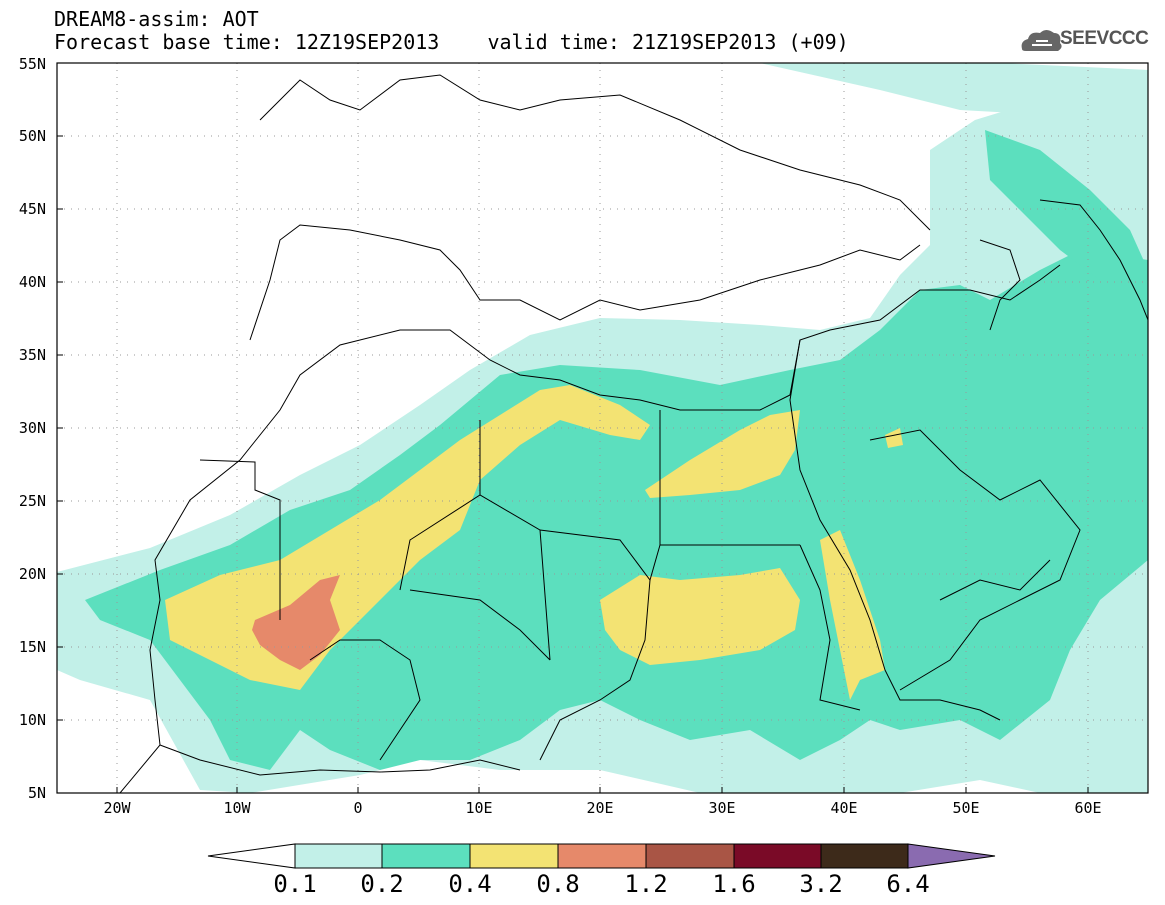 The width and height of the screenshot is (1165, 905). Describe the element at coordinates (951, 856) in the screenshot. I see `colorbar-right-arrow` at that location.